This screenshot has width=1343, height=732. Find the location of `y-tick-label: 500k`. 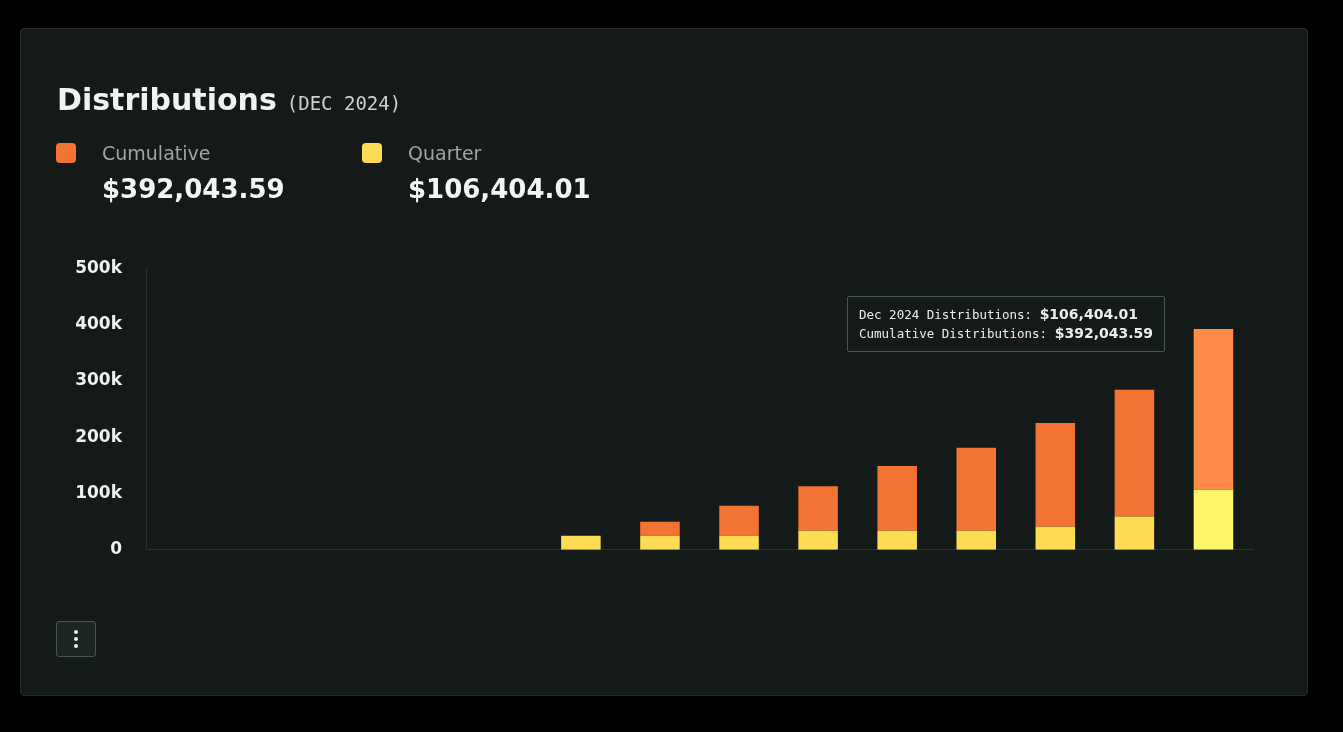

y-tick-label: 500k is located at coordinates (99, 266).